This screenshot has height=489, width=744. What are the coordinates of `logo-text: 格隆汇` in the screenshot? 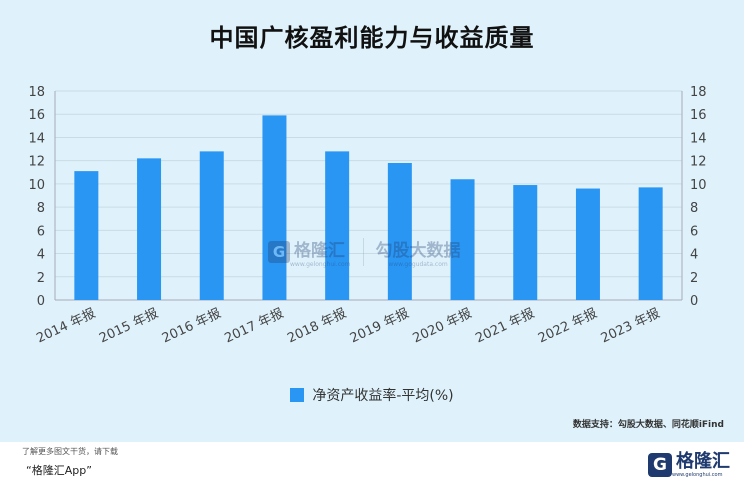 It's located at (703, 461).